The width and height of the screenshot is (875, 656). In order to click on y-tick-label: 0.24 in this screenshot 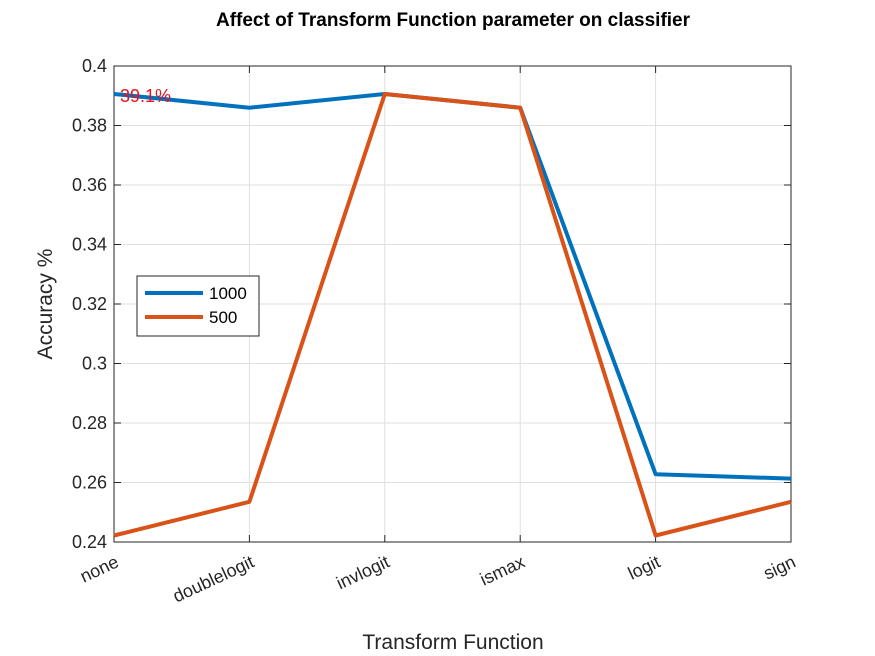, I will do `click(89, 542)`.